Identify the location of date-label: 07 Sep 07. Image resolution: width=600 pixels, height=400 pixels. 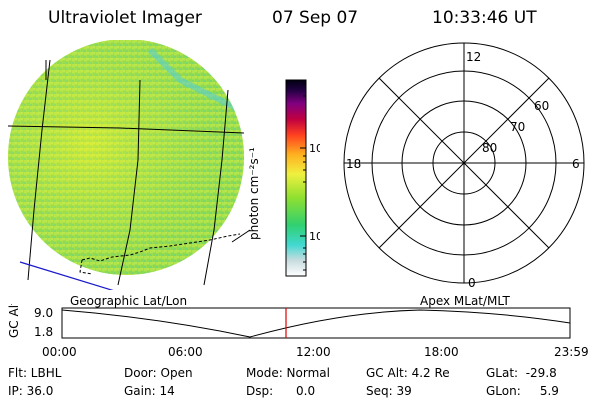
(315, 18).